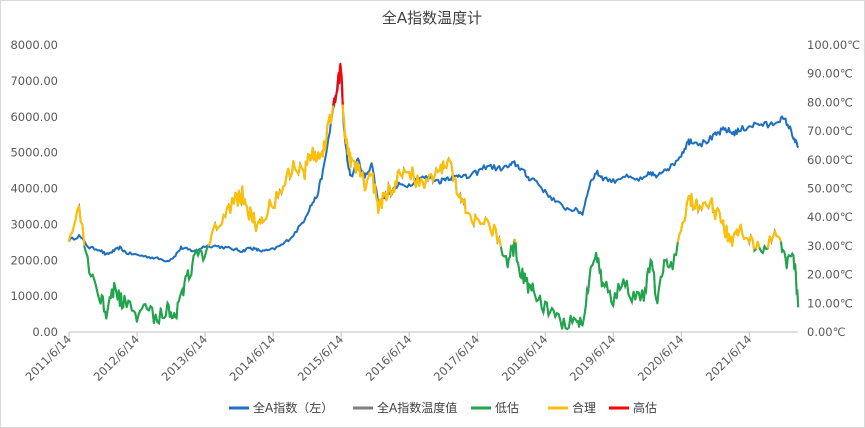  Describe the element at coordinates (826, 332) in the screenshot. I see `y-right-tick-label: 0.00℃` at that location.